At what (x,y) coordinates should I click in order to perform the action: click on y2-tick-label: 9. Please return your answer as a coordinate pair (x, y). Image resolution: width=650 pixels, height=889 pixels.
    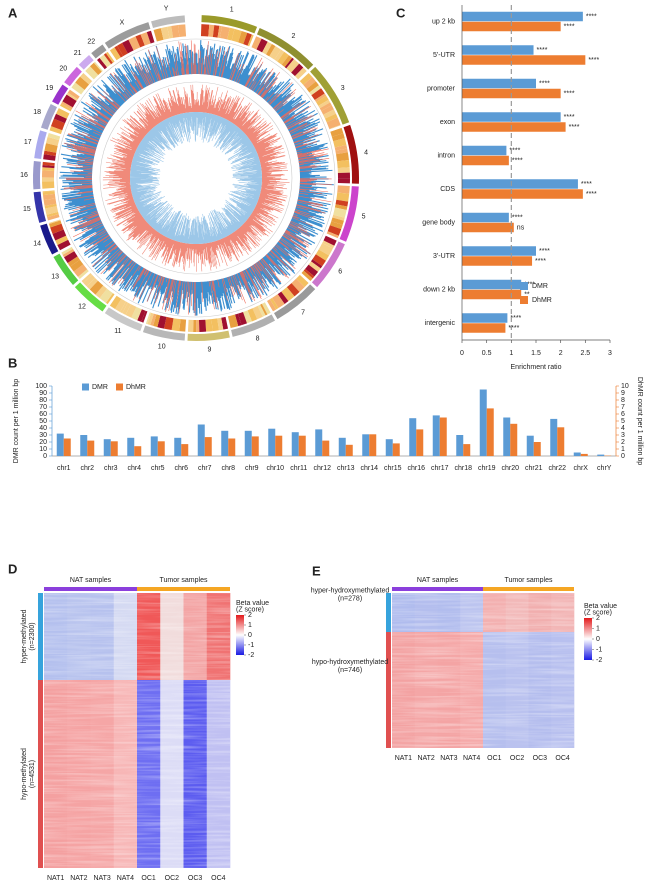
    Looking at the image, I should click on (623, 393).